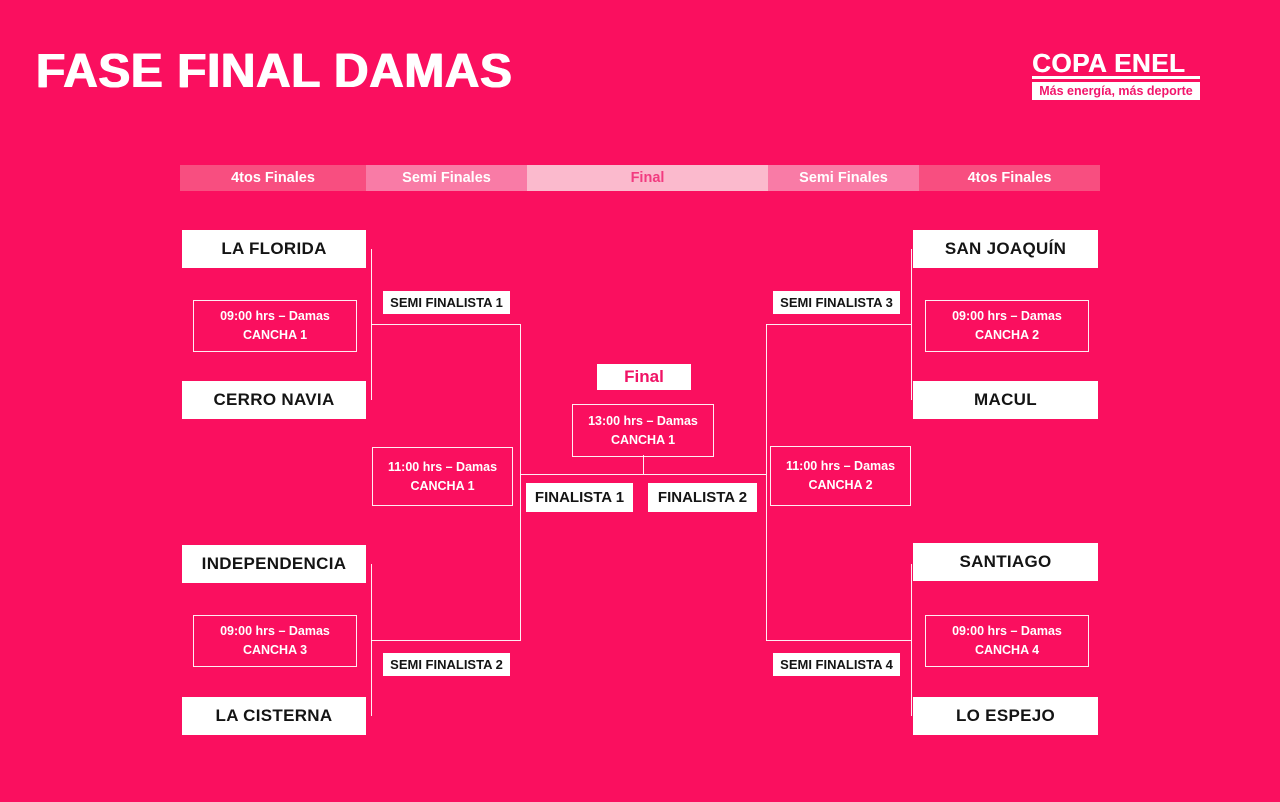  What do you see at coordinates (274, 564) in the screenshot?
I see `team-independencia: INDEPENDENCIA` at bounding box center [274, 564].